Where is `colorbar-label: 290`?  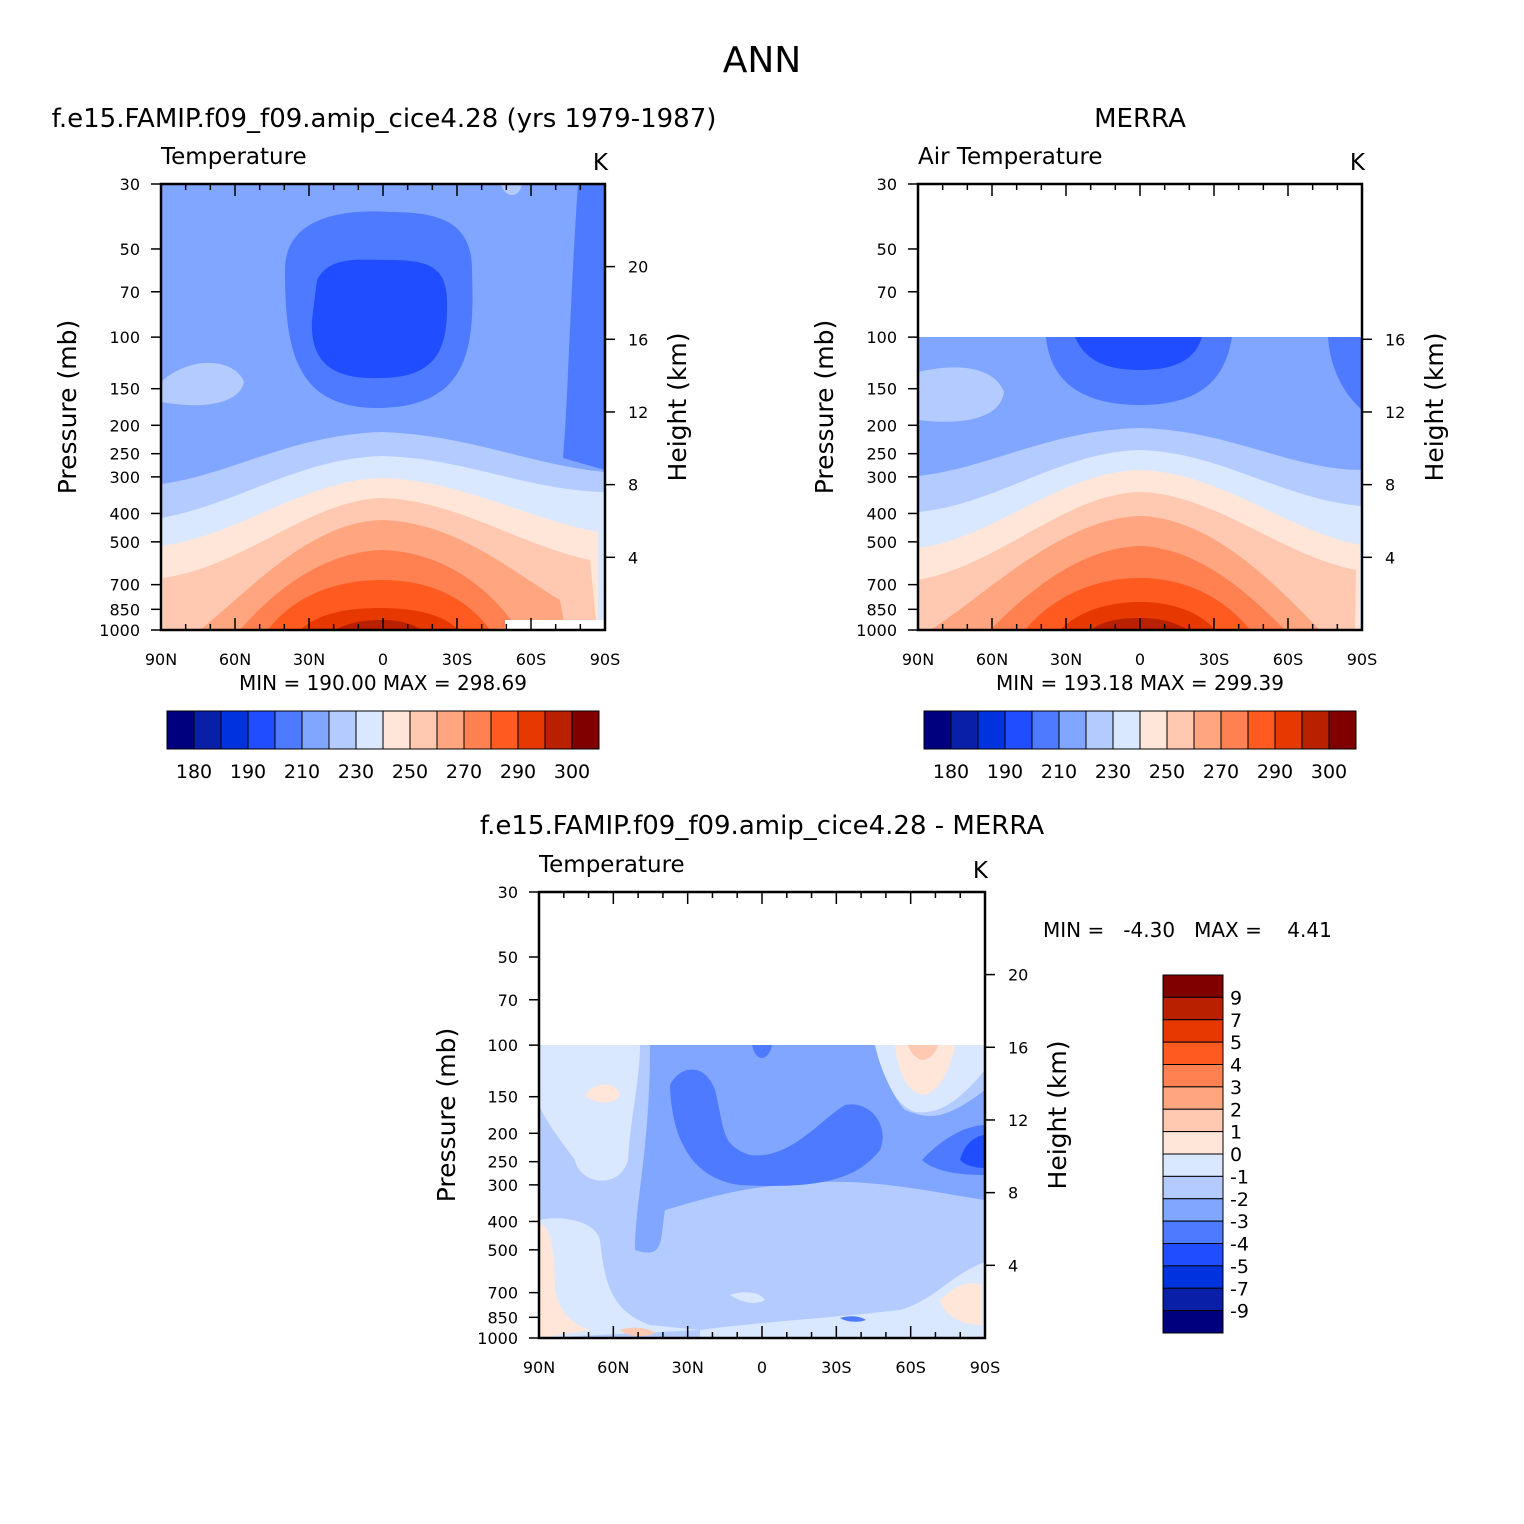
colorbar-label: 290 is located at coordinates (518, 772).